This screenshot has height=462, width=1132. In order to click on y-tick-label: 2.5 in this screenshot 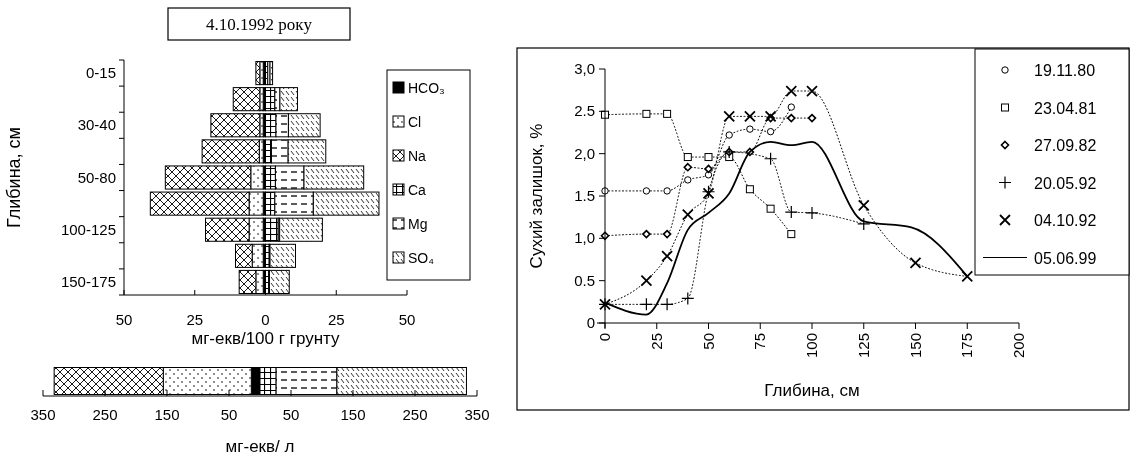, I will do `click(584, 111)`.